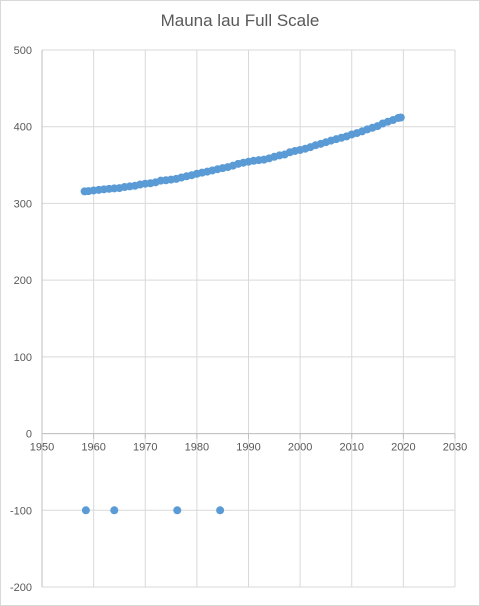 The width and height of the screenshot is (480, 606). I want to click on x-tick-label: 2020, so click(403, 448).